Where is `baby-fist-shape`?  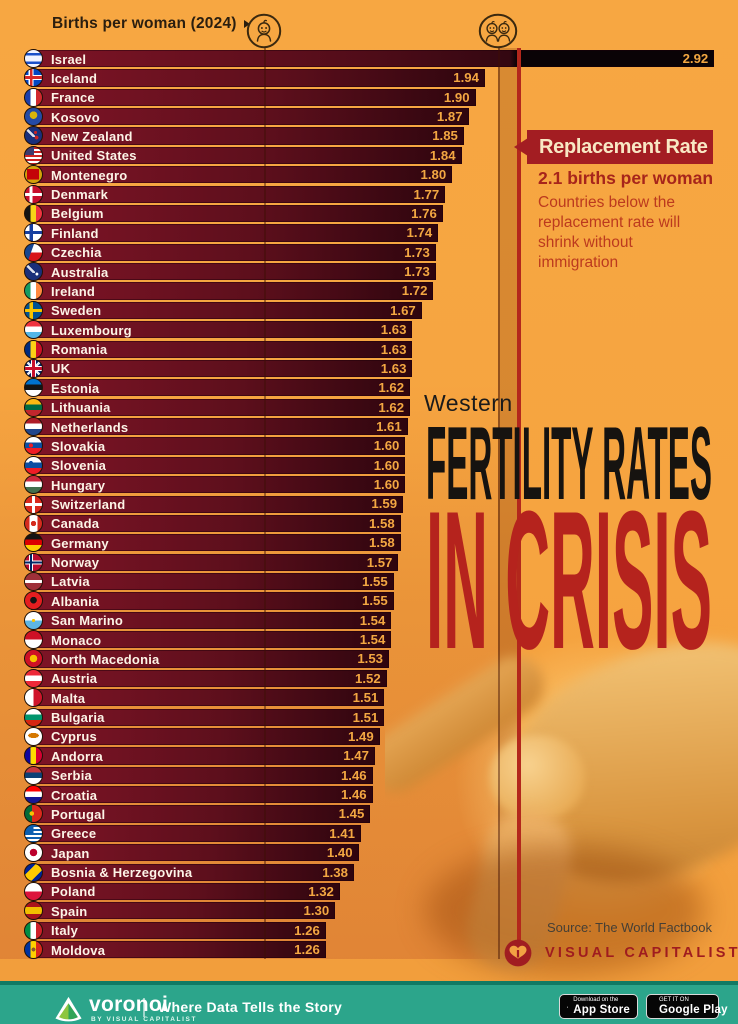
baby-fist-shape is located at coordinates (537, 777).